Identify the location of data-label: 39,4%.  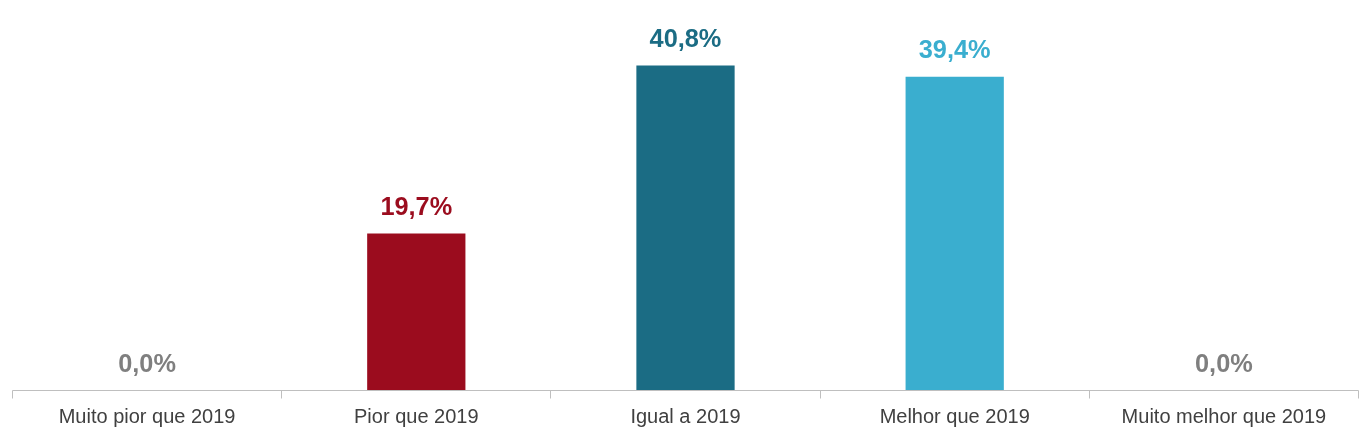
(954, 48).